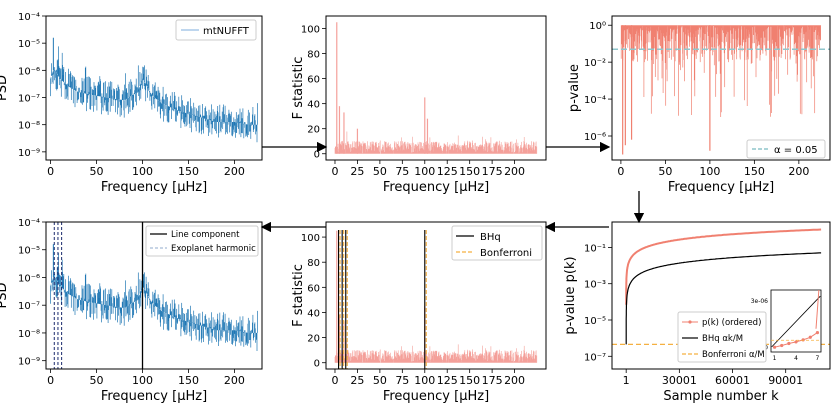 This screenshot has width=831, height=413. Describe the element at coordinates (690, 322) in the screenshot. I see `legend-marker` at that location.